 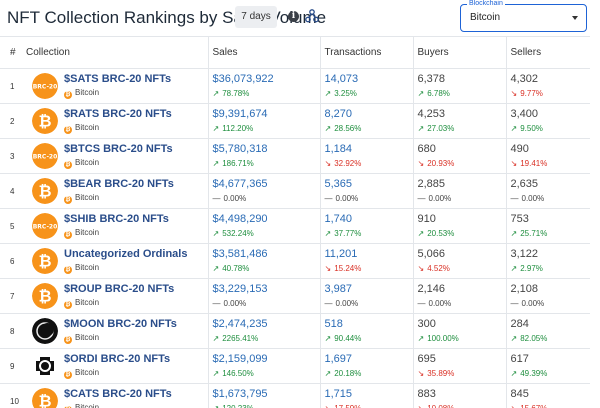 What do you see at coordinates (243, 79) in the screenshot?
I see `sales-value: $36,073,922` at bounding box center [243, 79].